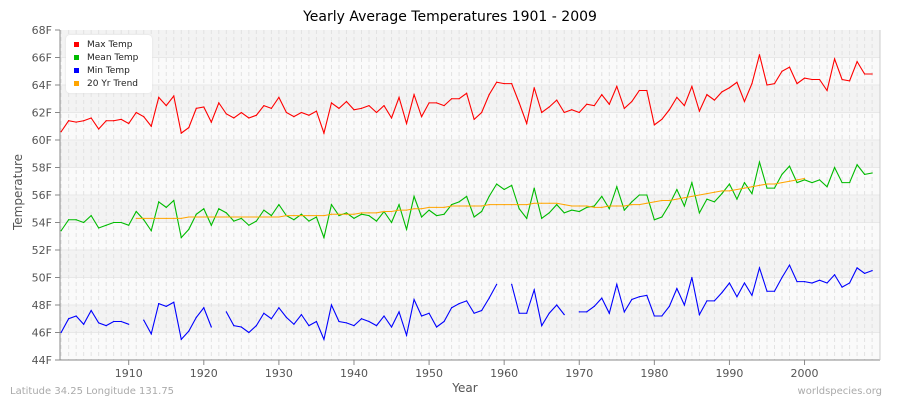 The image size is (900, 400). What do you see at coordinates (839, 391) in the screenshot?
I see `source-label: worldspecies.org` at bounding box center [839, 391].